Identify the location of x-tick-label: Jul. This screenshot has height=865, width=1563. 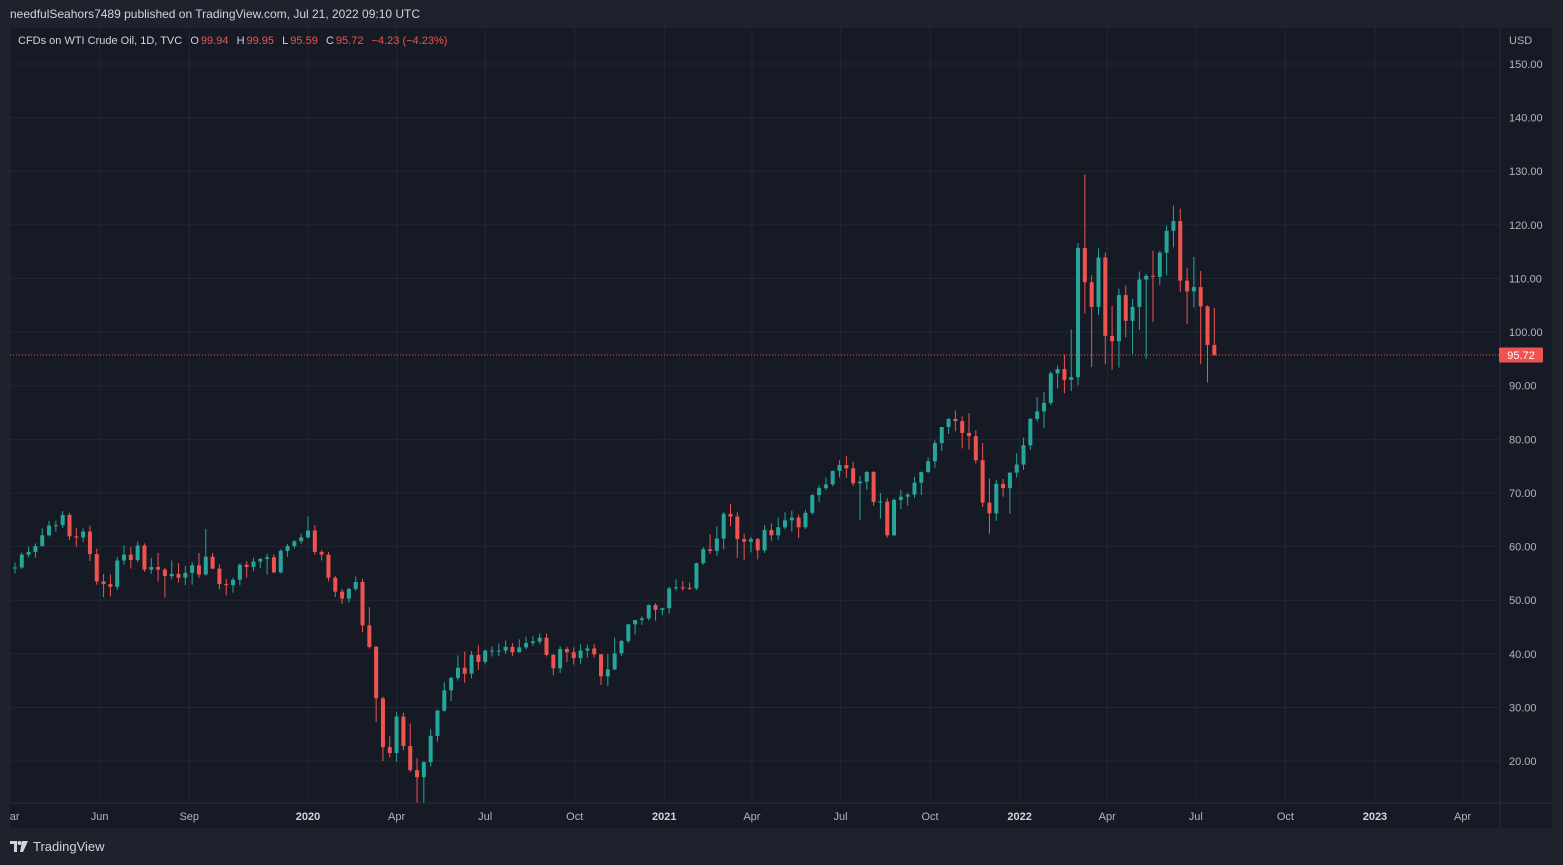
(485, 817).